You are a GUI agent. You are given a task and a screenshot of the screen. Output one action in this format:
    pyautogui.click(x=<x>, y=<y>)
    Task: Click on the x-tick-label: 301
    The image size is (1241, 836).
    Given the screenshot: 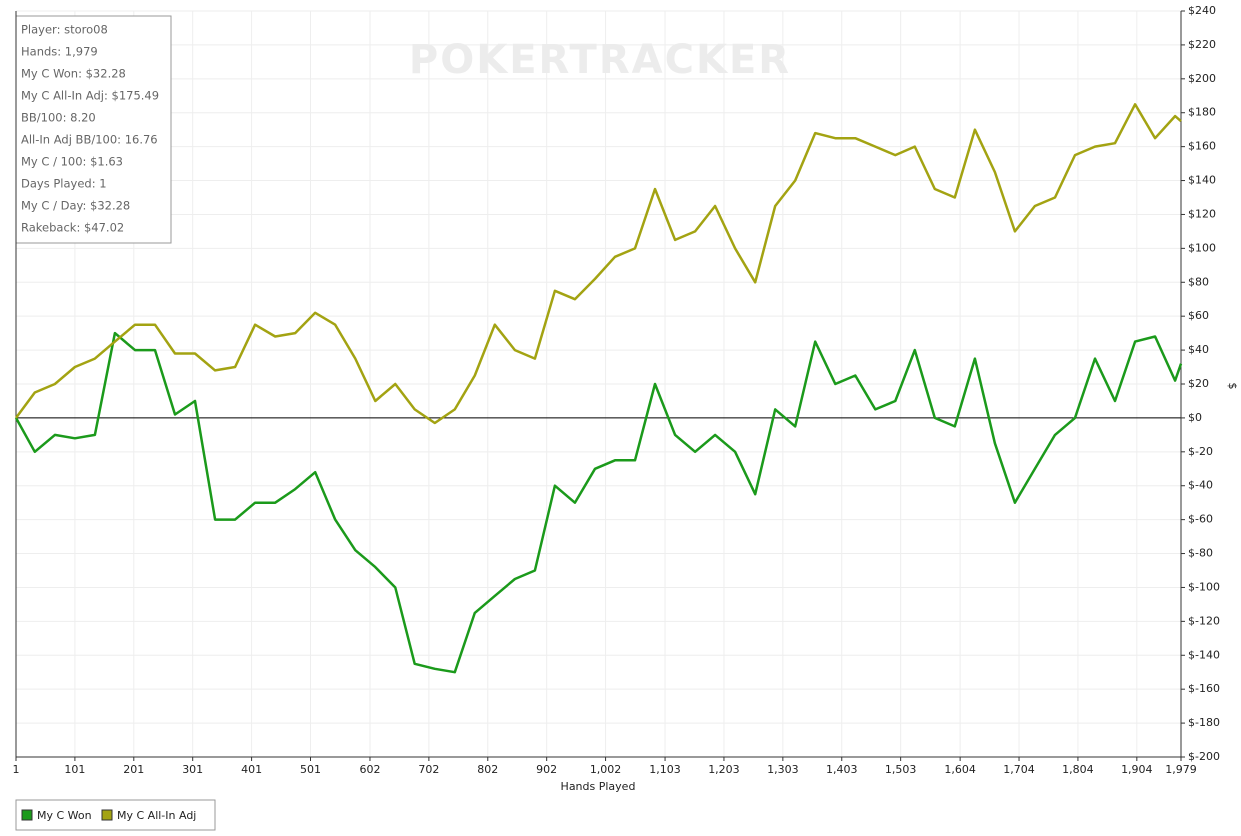 What is the action you would take?
    pyautogui.click(x=192, y=769)
    